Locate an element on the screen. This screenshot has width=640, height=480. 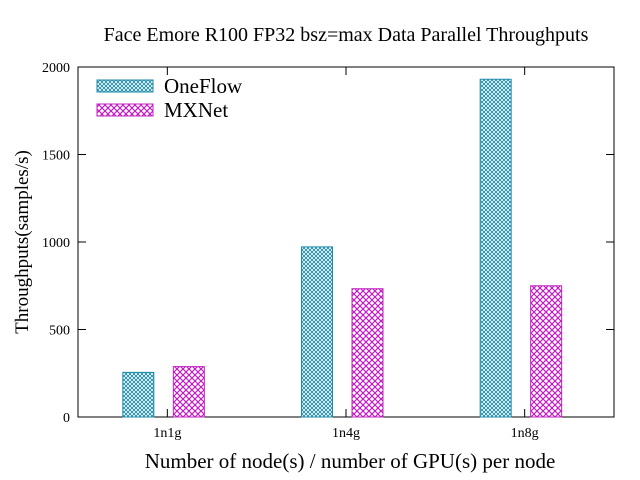
y-tick-label: 500 is located at coordinates (59, 331).